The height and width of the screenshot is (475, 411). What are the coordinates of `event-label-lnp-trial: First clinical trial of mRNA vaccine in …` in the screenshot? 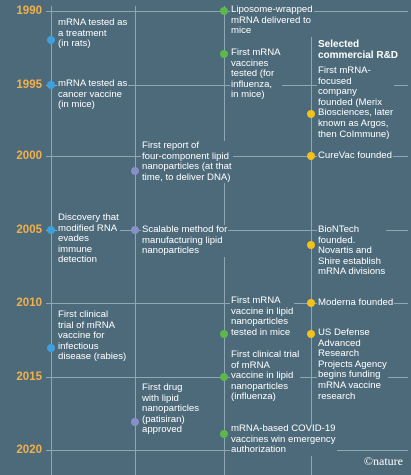 It's located at (265, 376).